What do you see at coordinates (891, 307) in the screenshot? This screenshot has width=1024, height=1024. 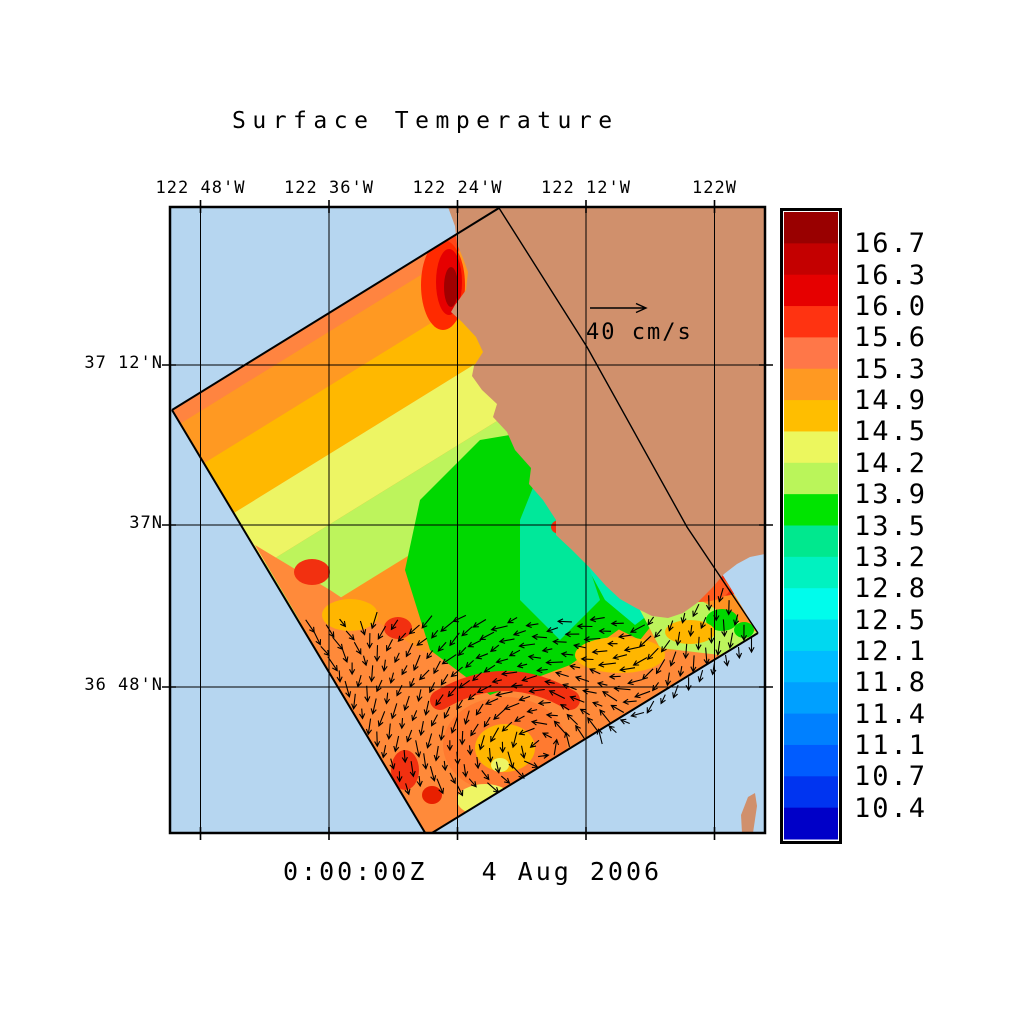 I see `colorbar-label: 16.0` at bounding box center [891, 307].